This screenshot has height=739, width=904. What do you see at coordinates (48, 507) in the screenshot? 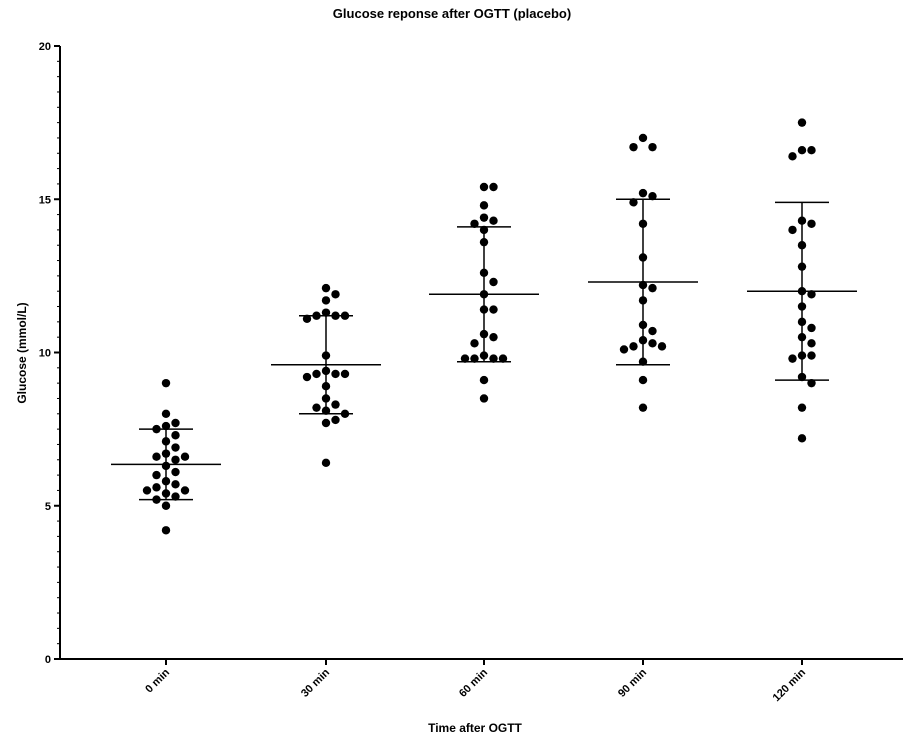
I see `y-tick-label: 5` at bounding box center [48, 507].